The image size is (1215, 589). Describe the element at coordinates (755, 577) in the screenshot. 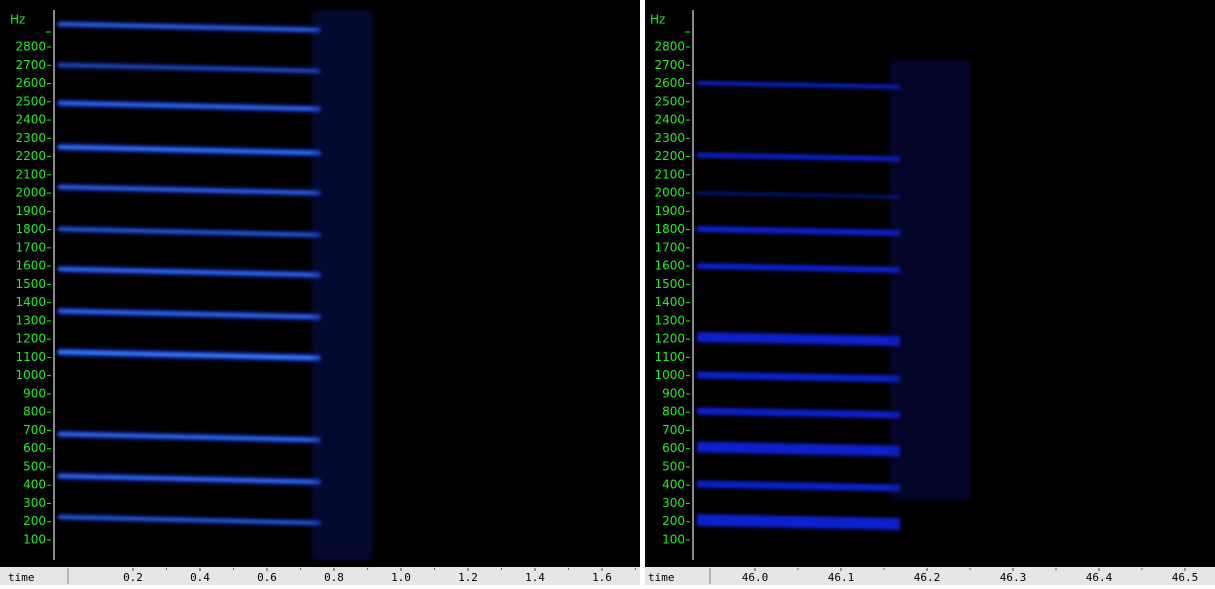

I see `x-tick-label: 46.0` at that location.